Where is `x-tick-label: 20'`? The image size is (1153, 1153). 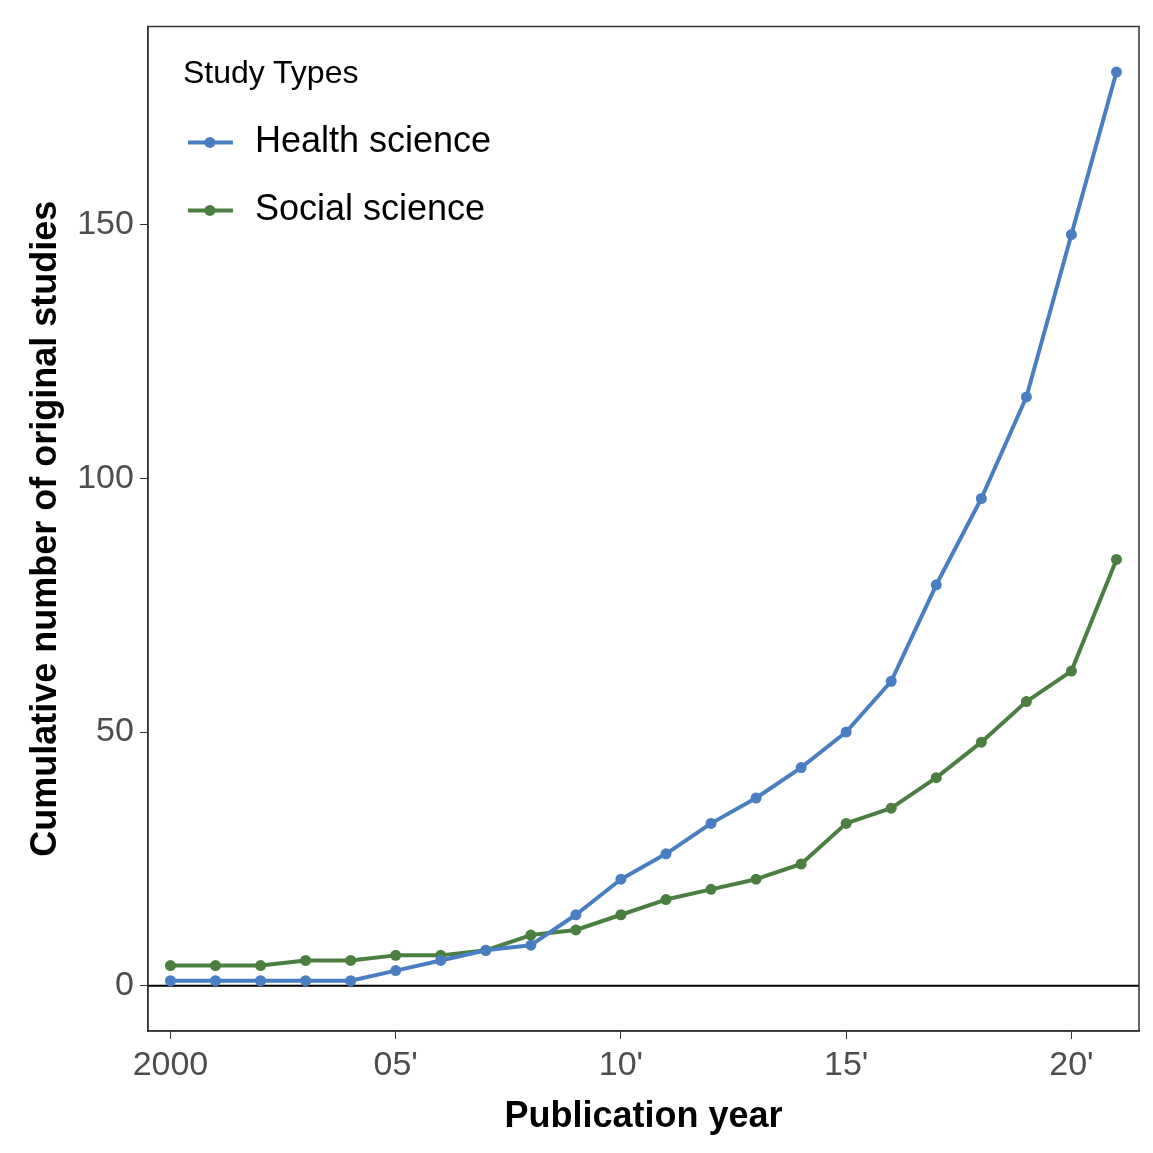
x-tick-label: 20' is located at coordinates (1071, 1062).